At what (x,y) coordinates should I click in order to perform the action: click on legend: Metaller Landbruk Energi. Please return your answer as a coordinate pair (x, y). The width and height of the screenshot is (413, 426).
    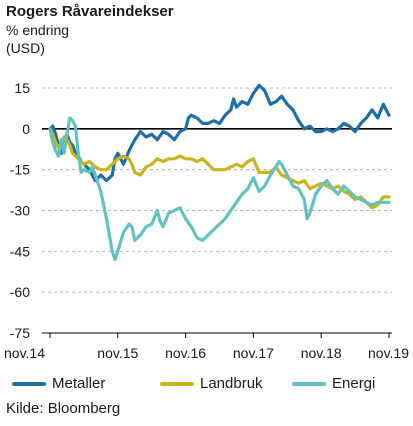
    Looking at the image, I should click on (206, 385).